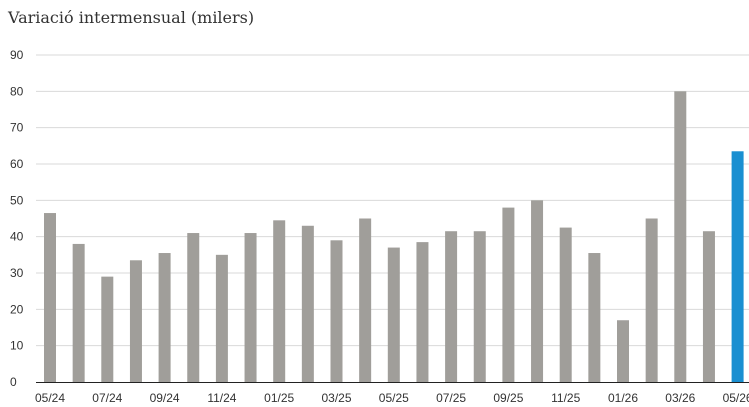 The height and width of the screenshot is (407, 749). What do you see at coordinates (565, 398) in the screenshot?
I see `x-tick-label: 11/25` at bounding box center [565, 398].